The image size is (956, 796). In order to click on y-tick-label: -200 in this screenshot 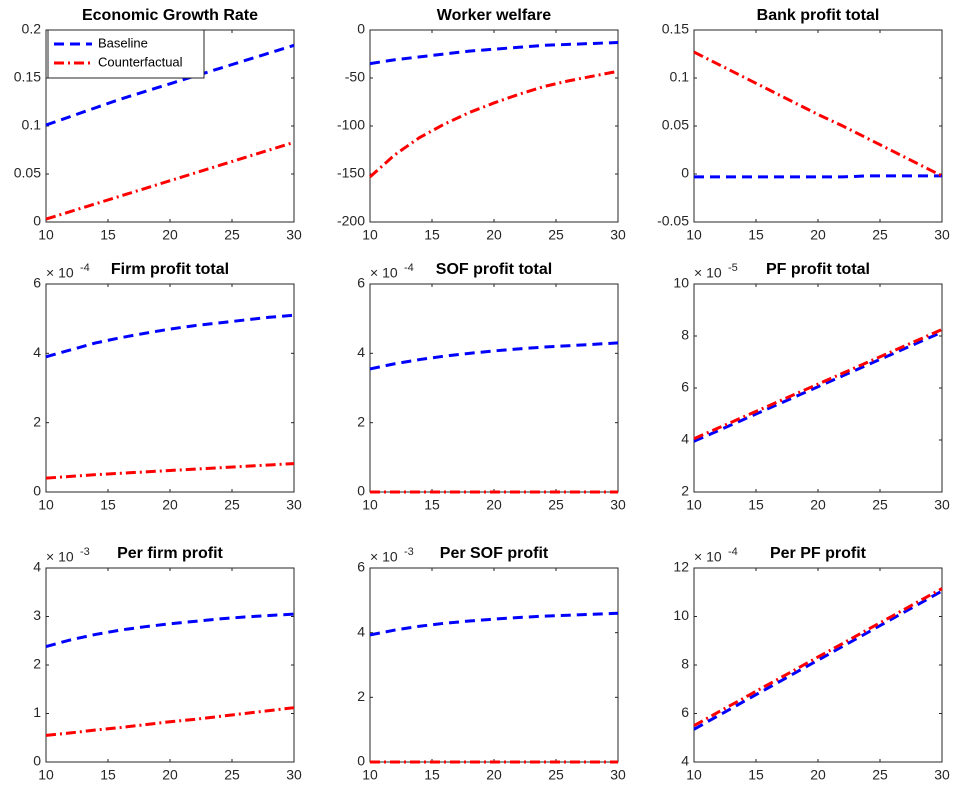, I will do `click(351, 221)`.